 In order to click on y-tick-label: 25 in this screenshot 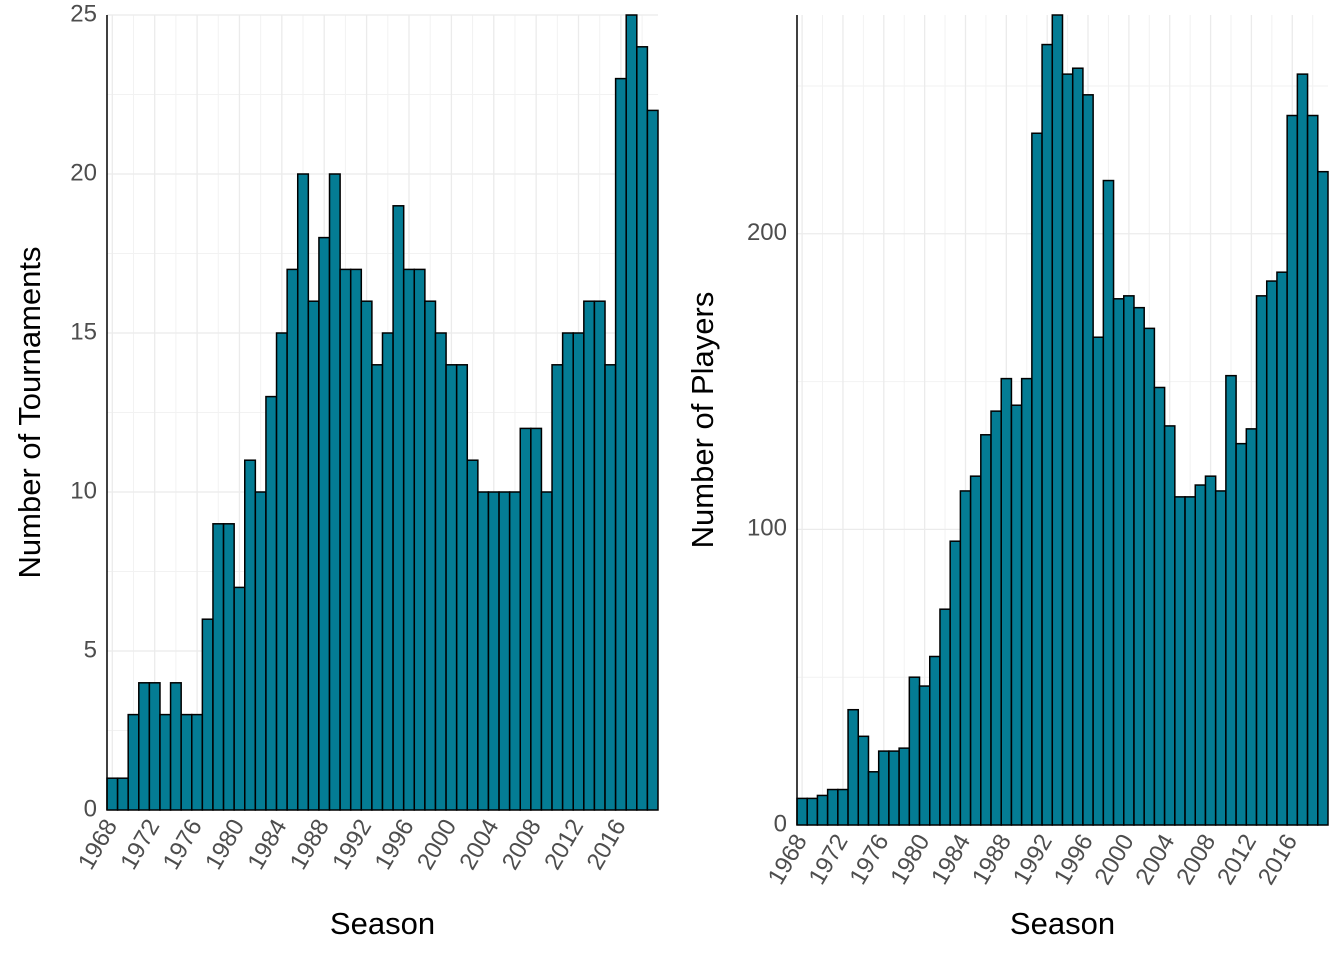, I will do `click(83, 13)`.